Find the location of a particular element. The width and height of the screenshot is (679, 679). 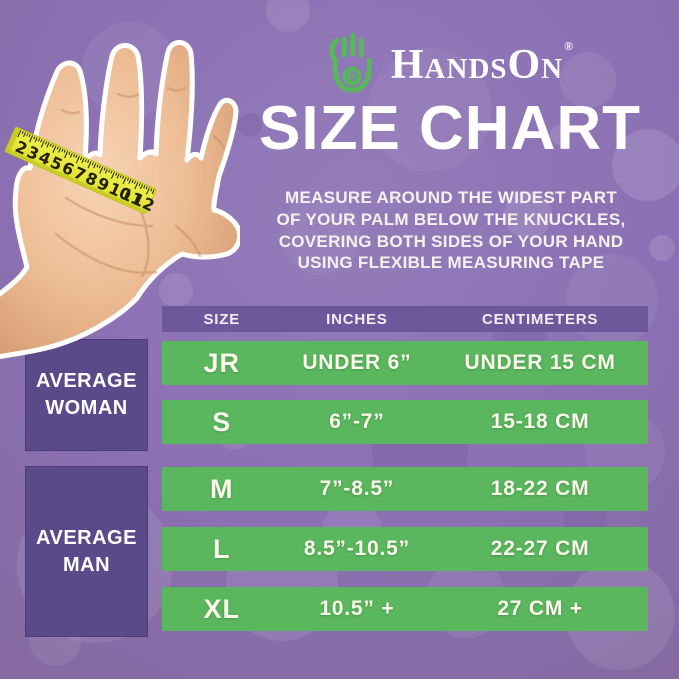

brand-name: HandsOn® is located at coordinates (482, 63).